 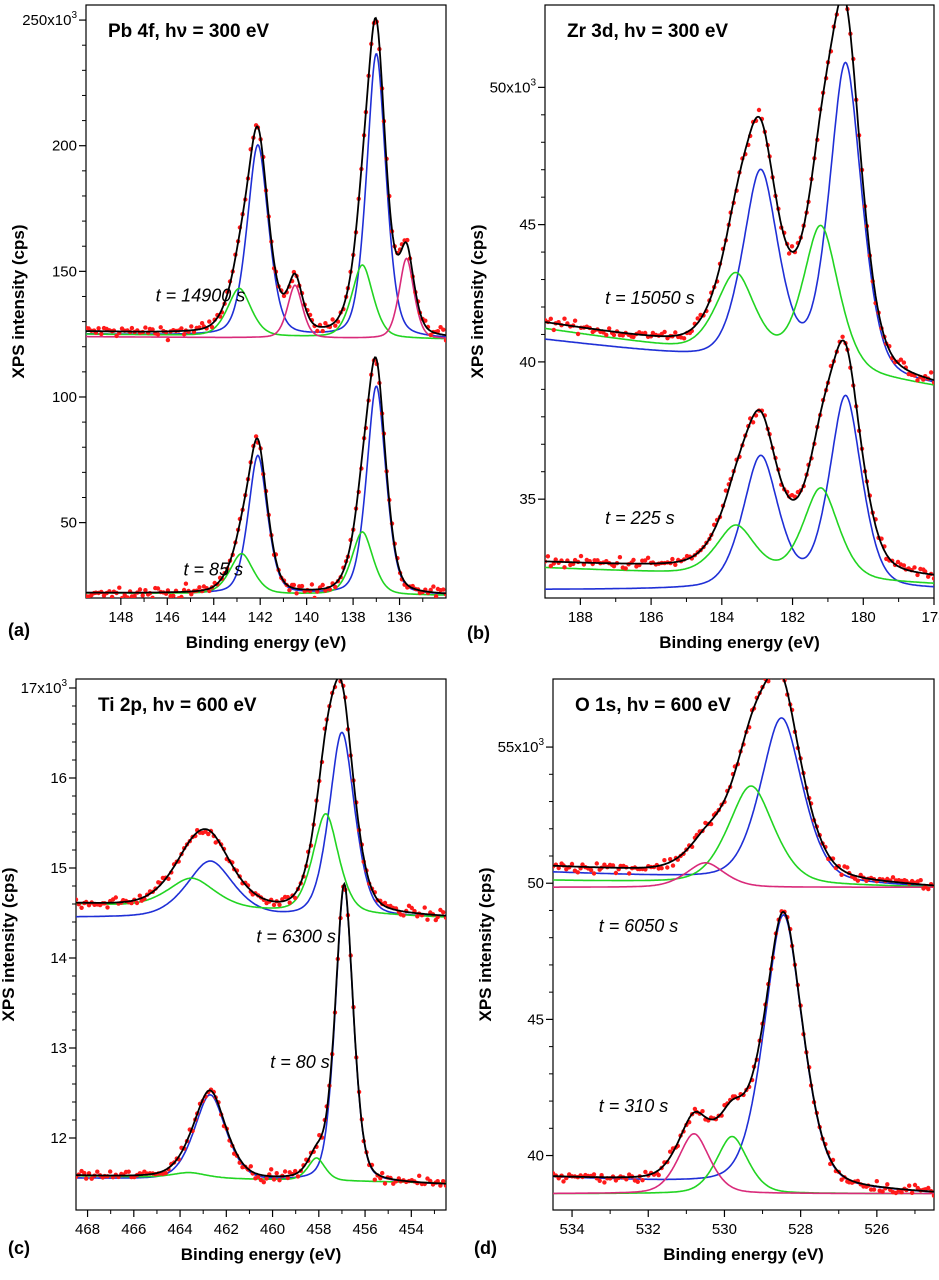 I want to click on x-tick-label: 464, so click(x=180, y=1229).